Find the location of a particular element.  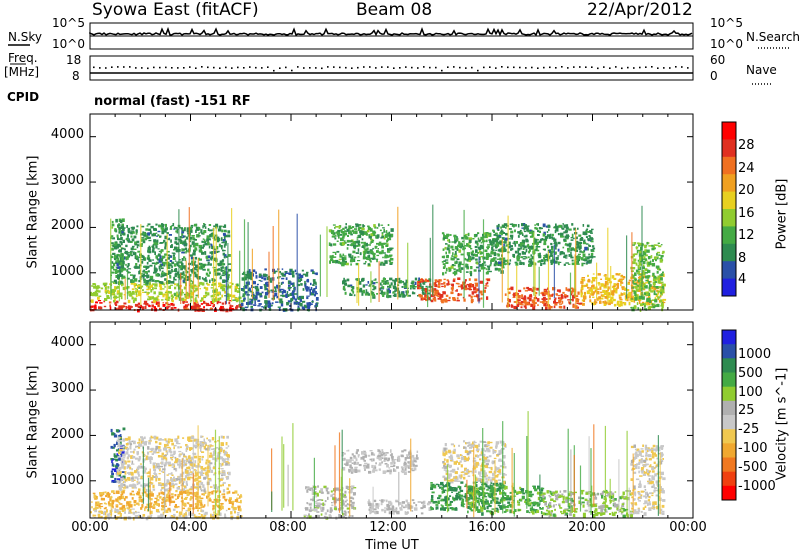

freq-panel is located at coordinates (391, 68).